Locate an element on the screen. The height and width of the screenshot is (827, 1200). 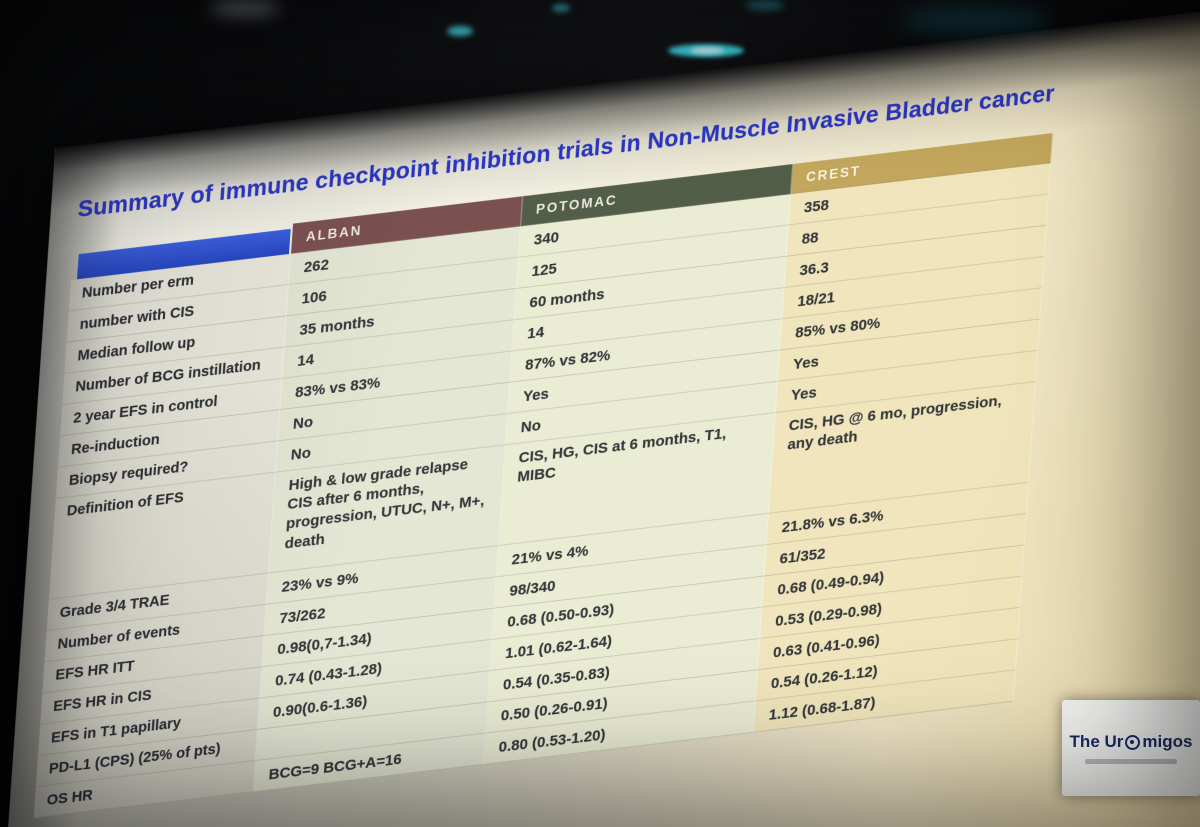
cyan-light-streak is located at coordinates (706, 50).